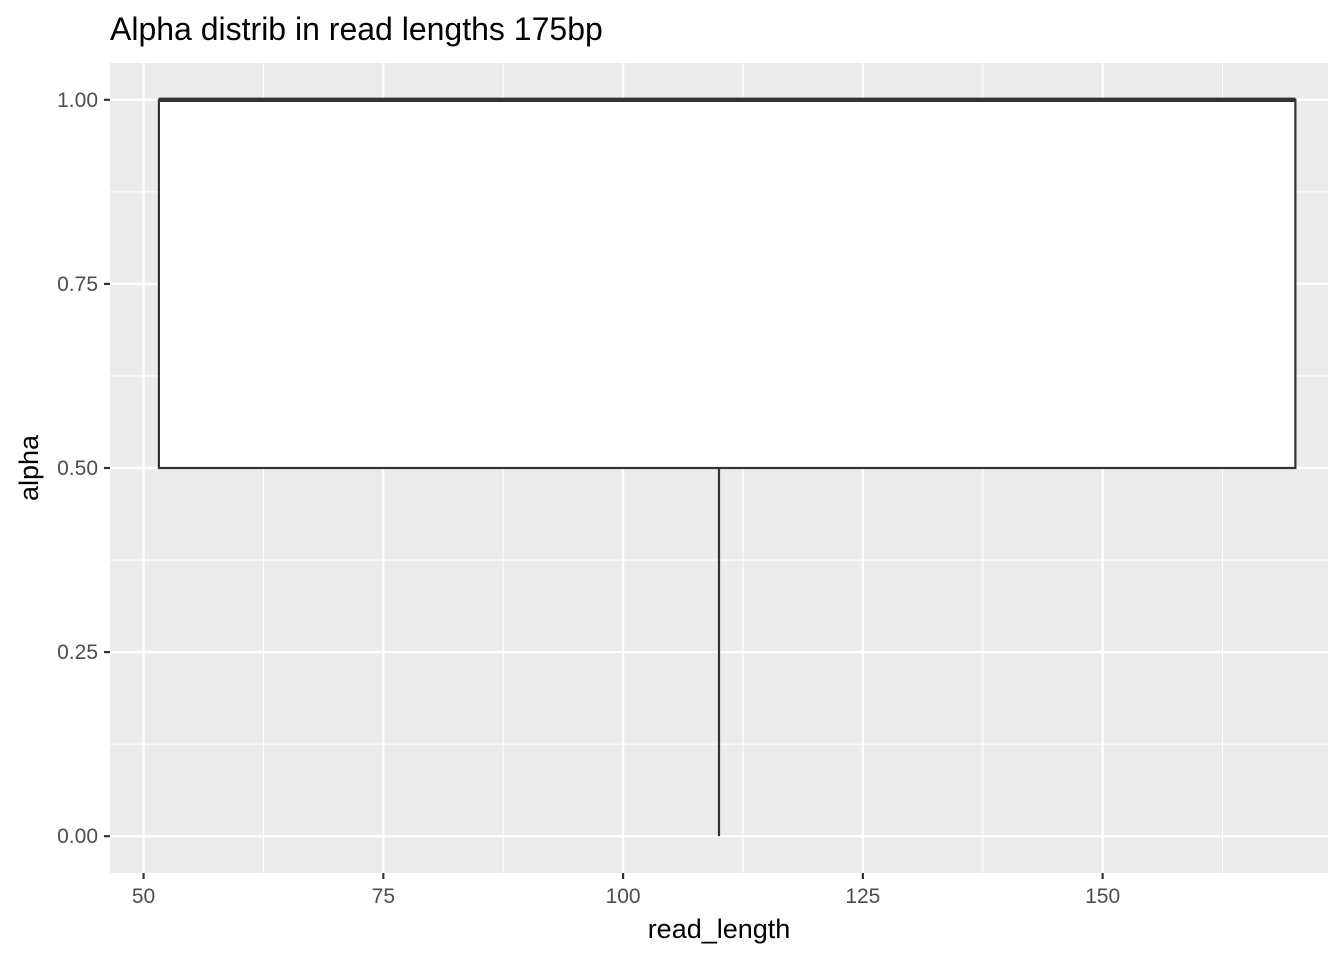 This screenshot has width=1344, height=960. What do you see at coordinates (1102, 896) in the screenshot?
I see `x-tick-label: 150` at bounding box center [1102, 896].